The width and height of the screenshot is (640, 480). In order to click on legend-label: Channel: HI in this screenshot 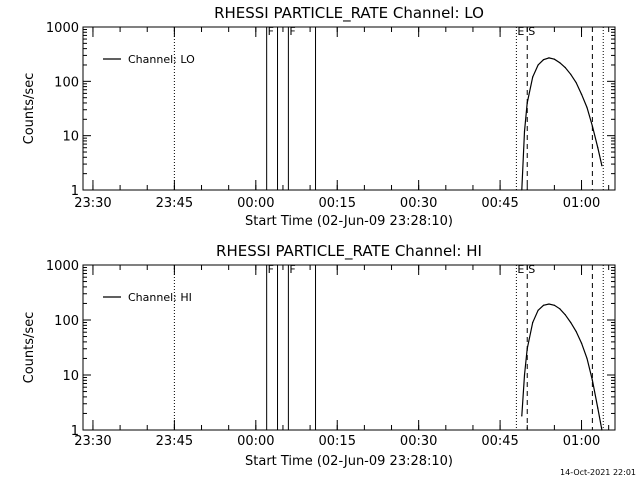, I will do `click(160, 297)`.